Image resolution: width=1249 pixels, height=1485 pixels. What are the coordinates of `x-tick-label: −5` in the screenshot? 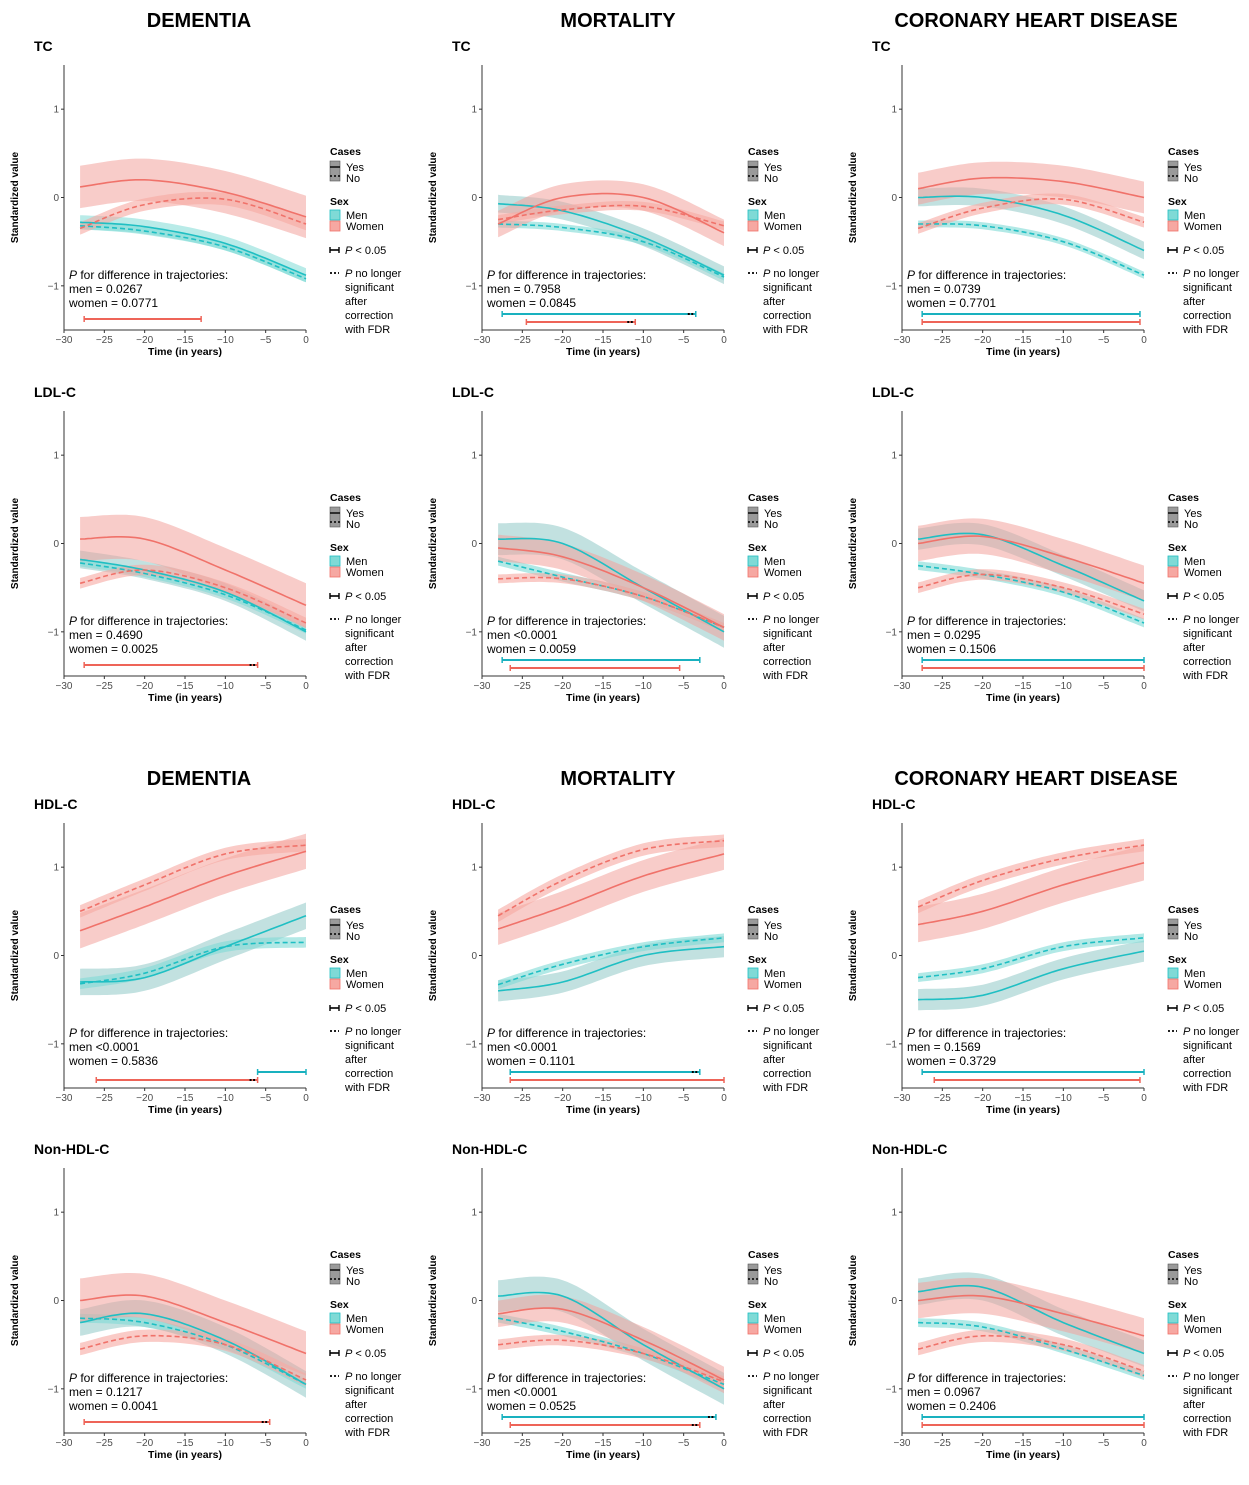 It's located at (684, 340).